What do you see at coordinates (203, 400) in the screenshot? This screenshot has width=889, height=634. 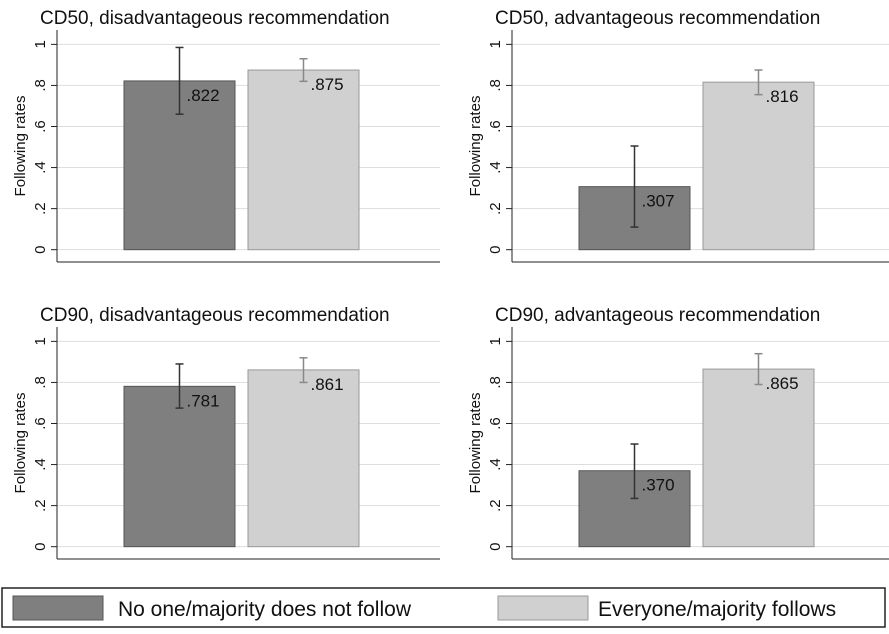 I see `value-label: .781` at bounding box center [203, 400].